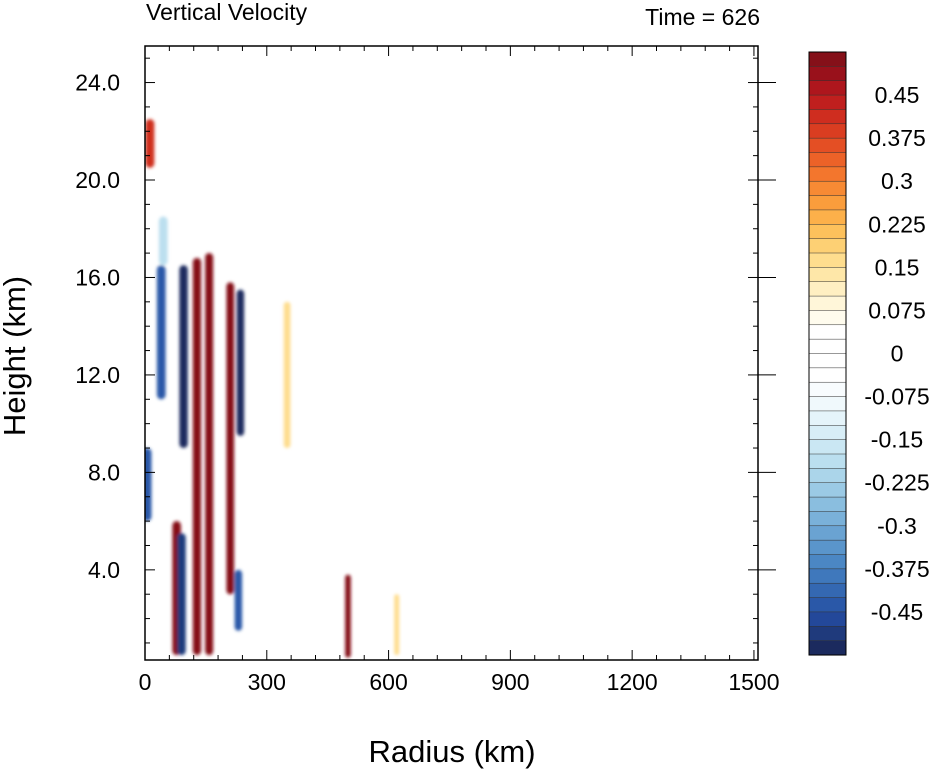 The height and width of the screenshot is (774, 935). Describe the element at coordinates (702, 17) in the screenshot. I see `time-label: Time = 626` at that location.